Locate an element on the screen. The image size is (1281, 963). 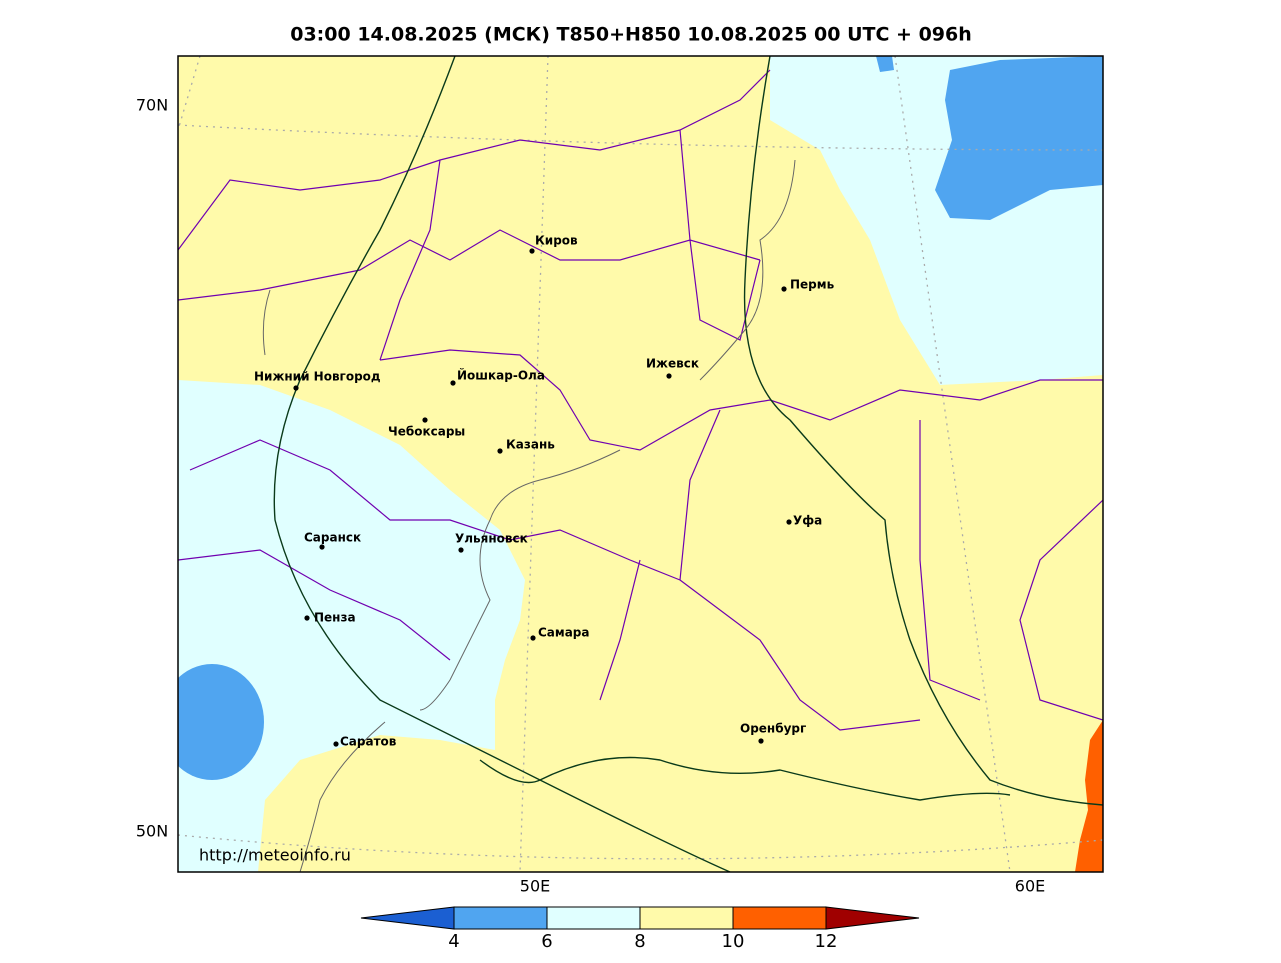
city-label: Нижний Новгород is located at coordinates (317, 377).